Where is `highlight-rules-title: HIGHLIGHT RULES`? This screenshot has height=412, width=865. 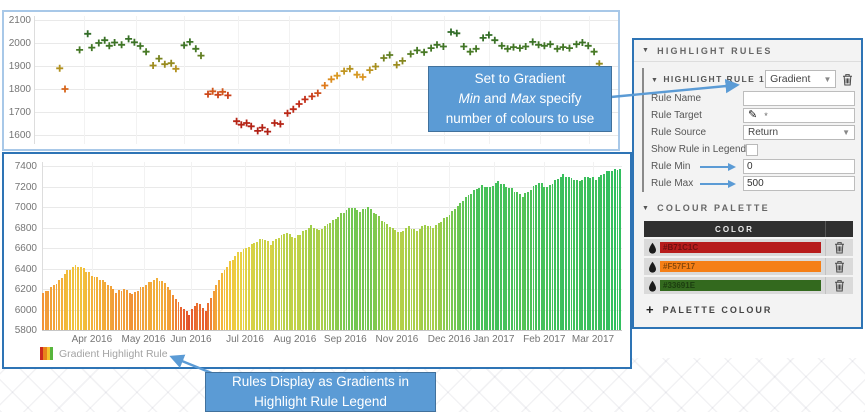
highlight-rules-title: HIGHLIGHT RULES is located at coordinates (715, 50).